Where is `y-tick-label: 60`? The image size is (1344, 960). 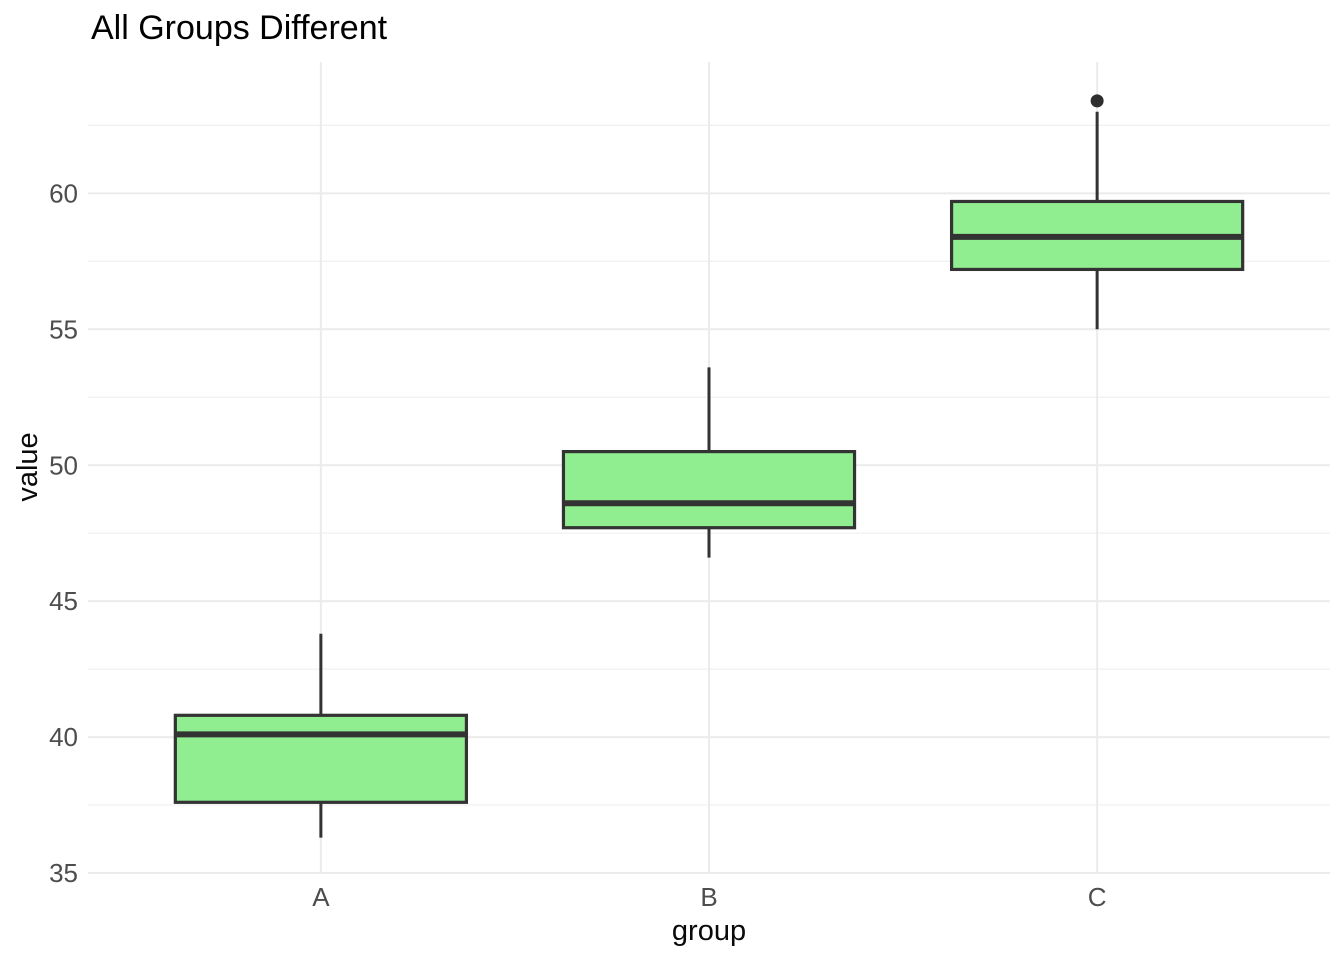
y-tick-label: 60 is located at coordinates (63, 193).